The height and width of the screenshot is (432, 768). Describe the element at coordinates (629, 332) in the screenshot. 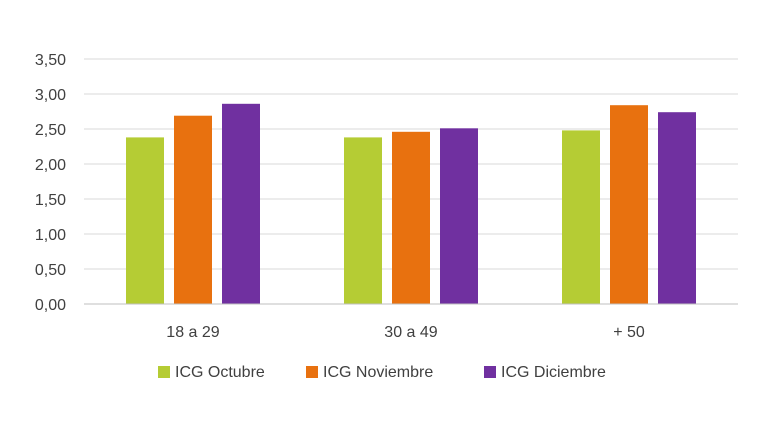

I see `x-category-label: + 50` at that location.